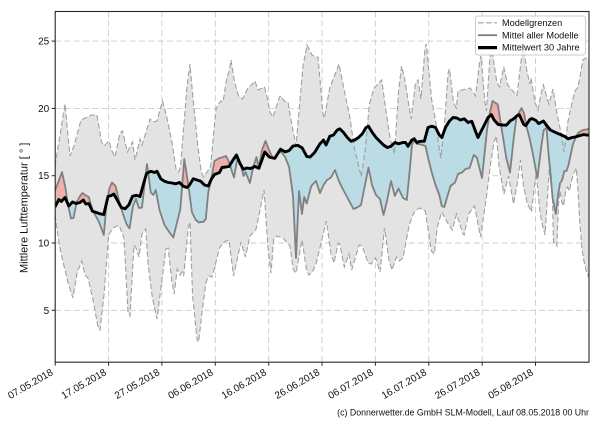 The height and width of the screenshot is (425, 600). What do you see at coordinates (532, 23) in the screenshot?
I see `svg-text: Modellgrenzen` at bounding box center [532, 23].